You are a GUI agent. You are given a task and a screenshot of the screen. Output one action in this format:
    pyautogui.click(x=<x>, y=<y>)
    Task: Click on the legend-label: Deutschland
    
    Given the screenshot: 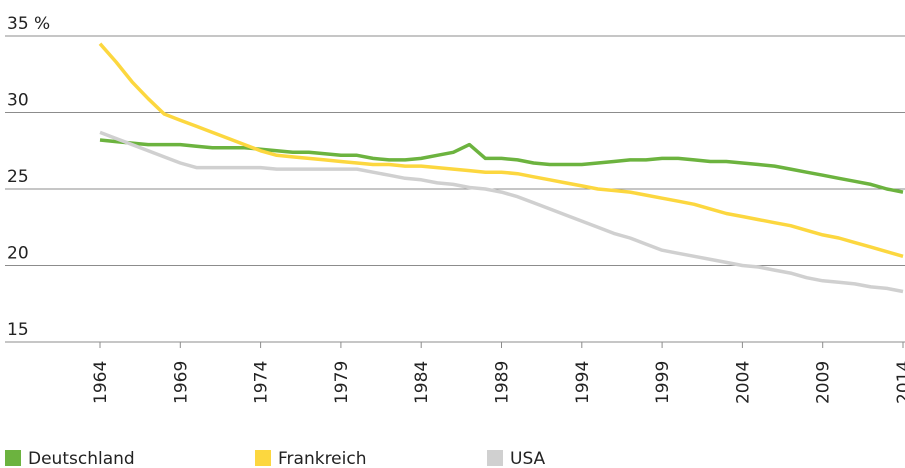 What is the action you would take?
    pyautogui.click(x=81, y=458)
    